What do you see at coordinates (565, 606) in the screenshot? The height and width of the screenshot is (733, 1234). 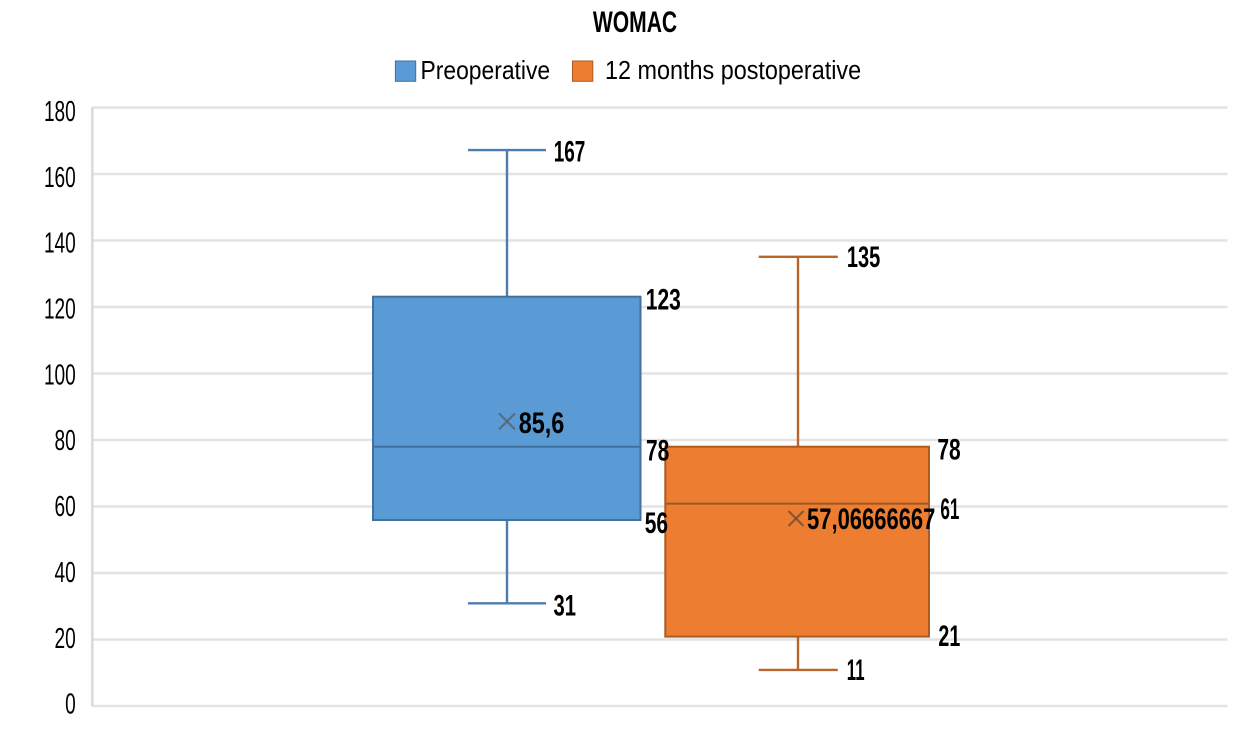 I see `svg-text: 31` at bounding box center [565, 606].